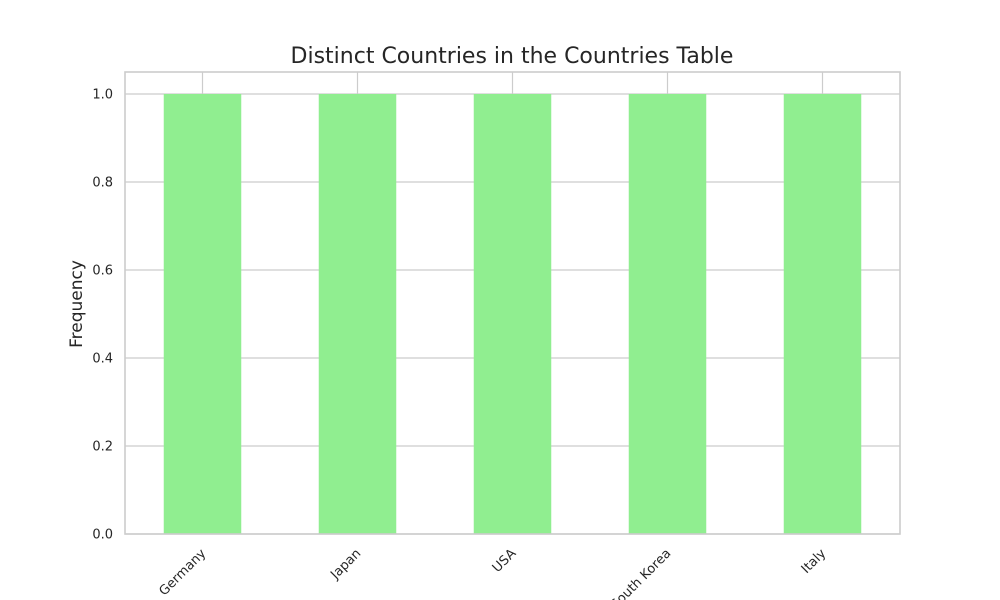  I want to click on bar-italy, so click(822, 314).